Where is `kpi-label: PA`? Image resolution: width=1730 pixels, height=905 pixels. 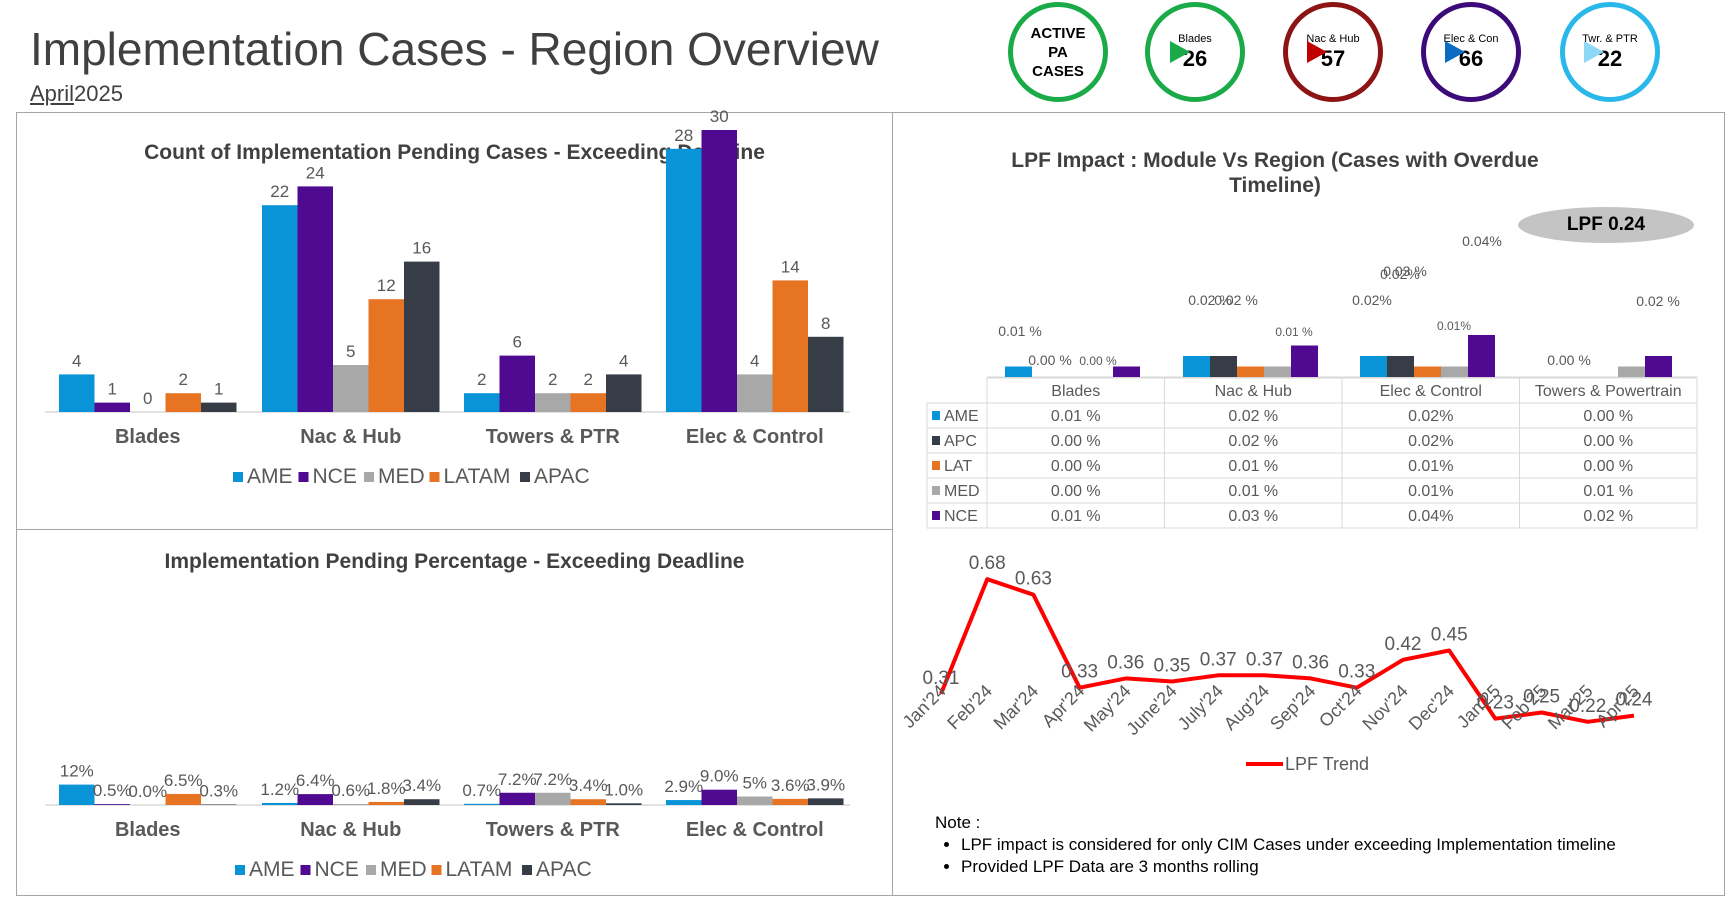
kpi-label: PA is located at coordinates (1058, 52).